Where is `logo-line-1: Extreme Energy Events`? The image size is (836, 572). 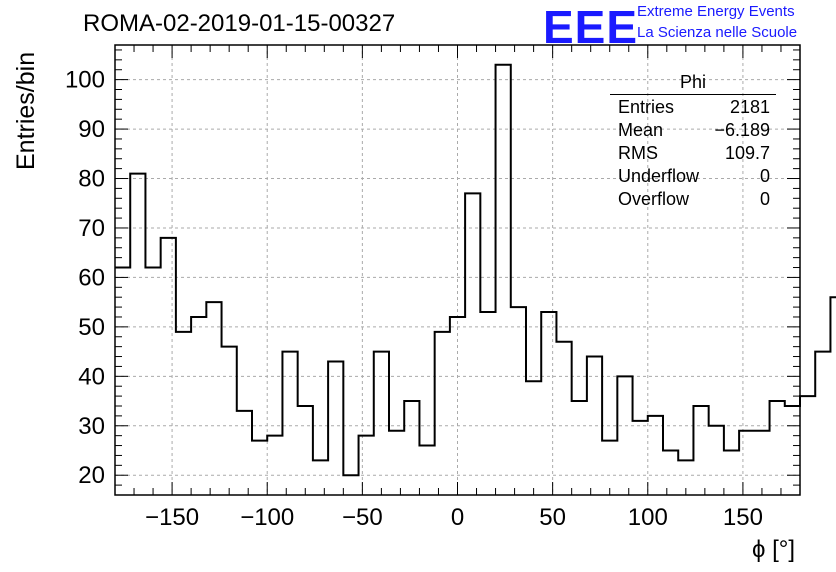
logo-line-1: Extreme Energy Events is located at coordinates (716, 11).